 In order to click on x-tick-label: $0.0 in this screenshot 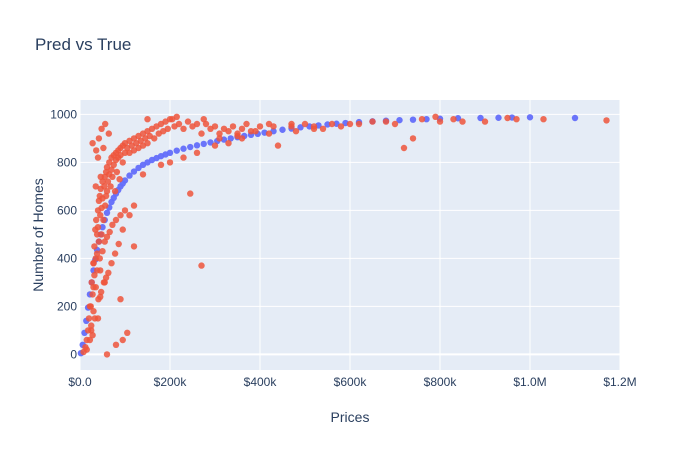, I will do `click(80, 382)`.